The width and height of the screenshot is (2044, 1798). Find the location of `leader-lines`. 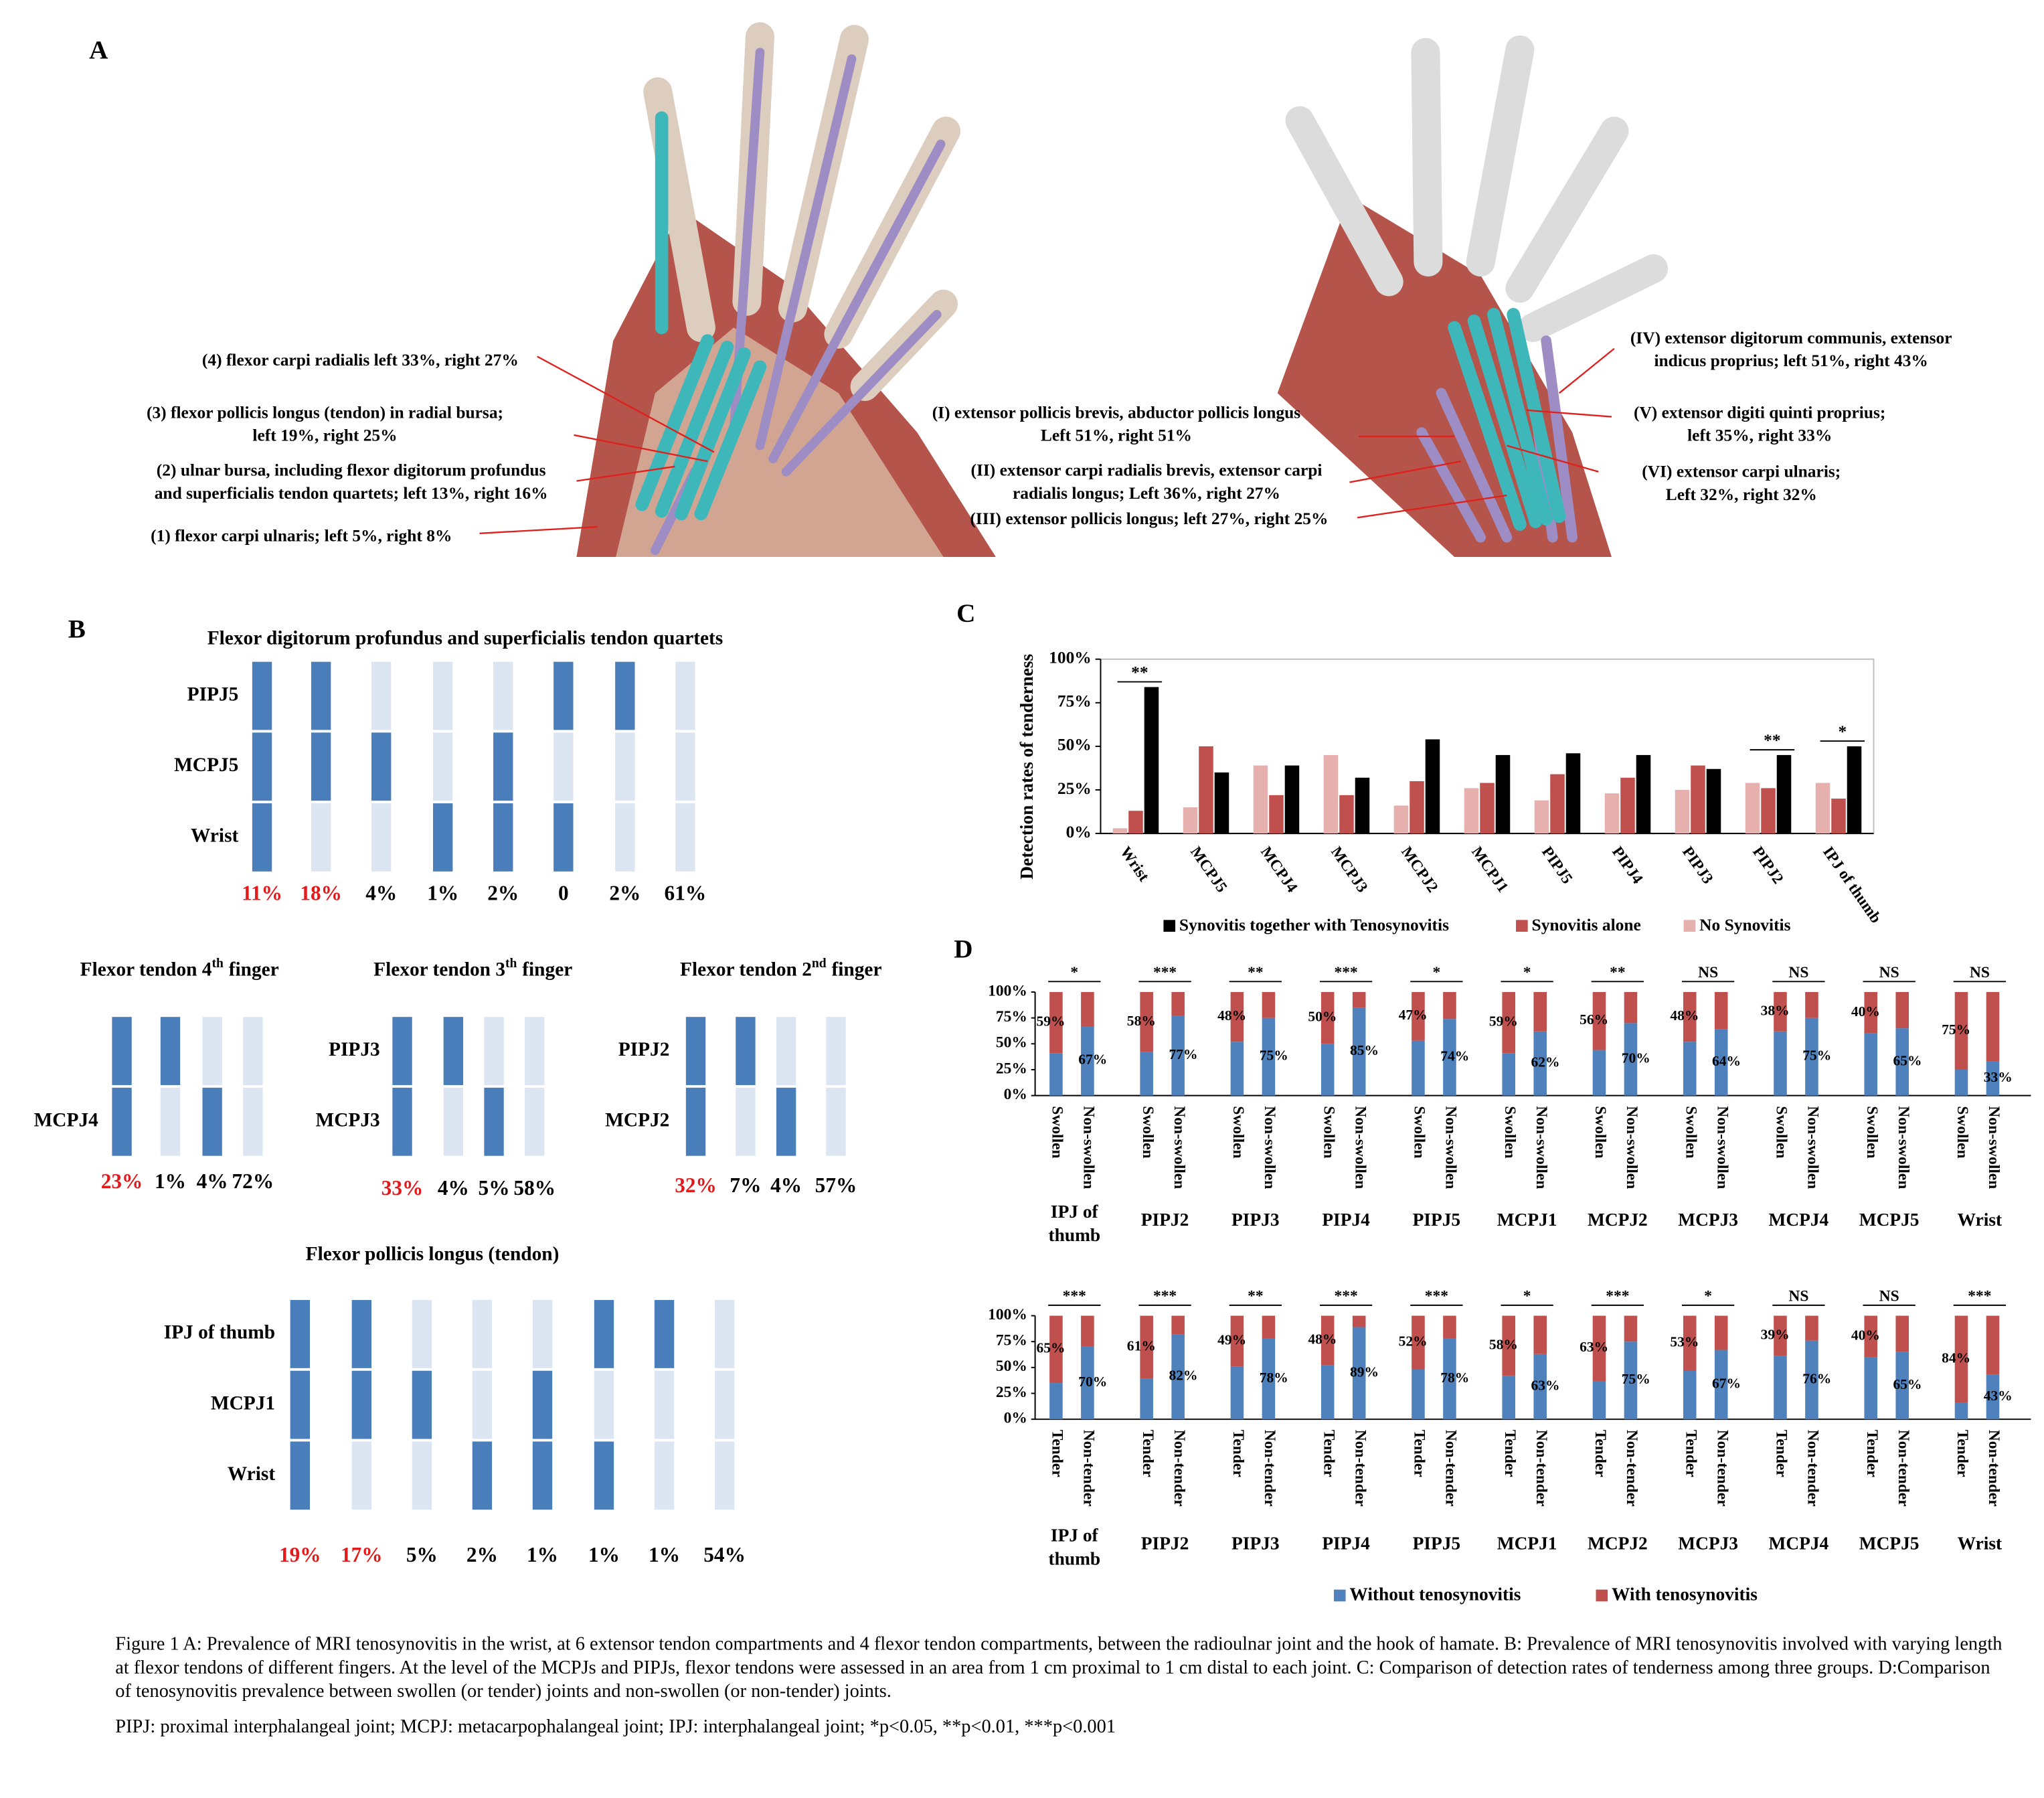

leader-lines is located at coordinates (1047, 440).